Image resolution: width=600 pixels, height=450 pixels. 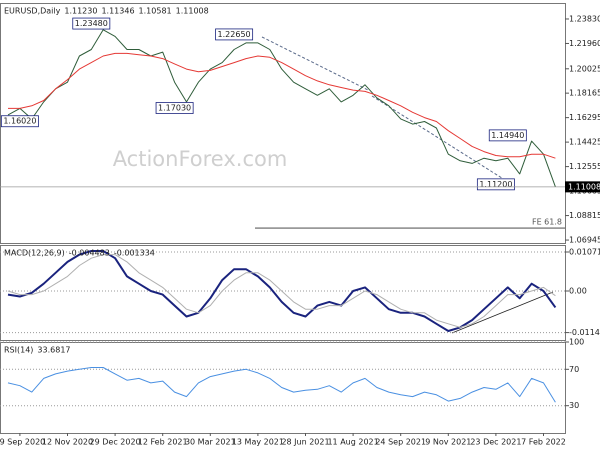 I want to click on y-tick-label: 30, so click(x=574, y=405).